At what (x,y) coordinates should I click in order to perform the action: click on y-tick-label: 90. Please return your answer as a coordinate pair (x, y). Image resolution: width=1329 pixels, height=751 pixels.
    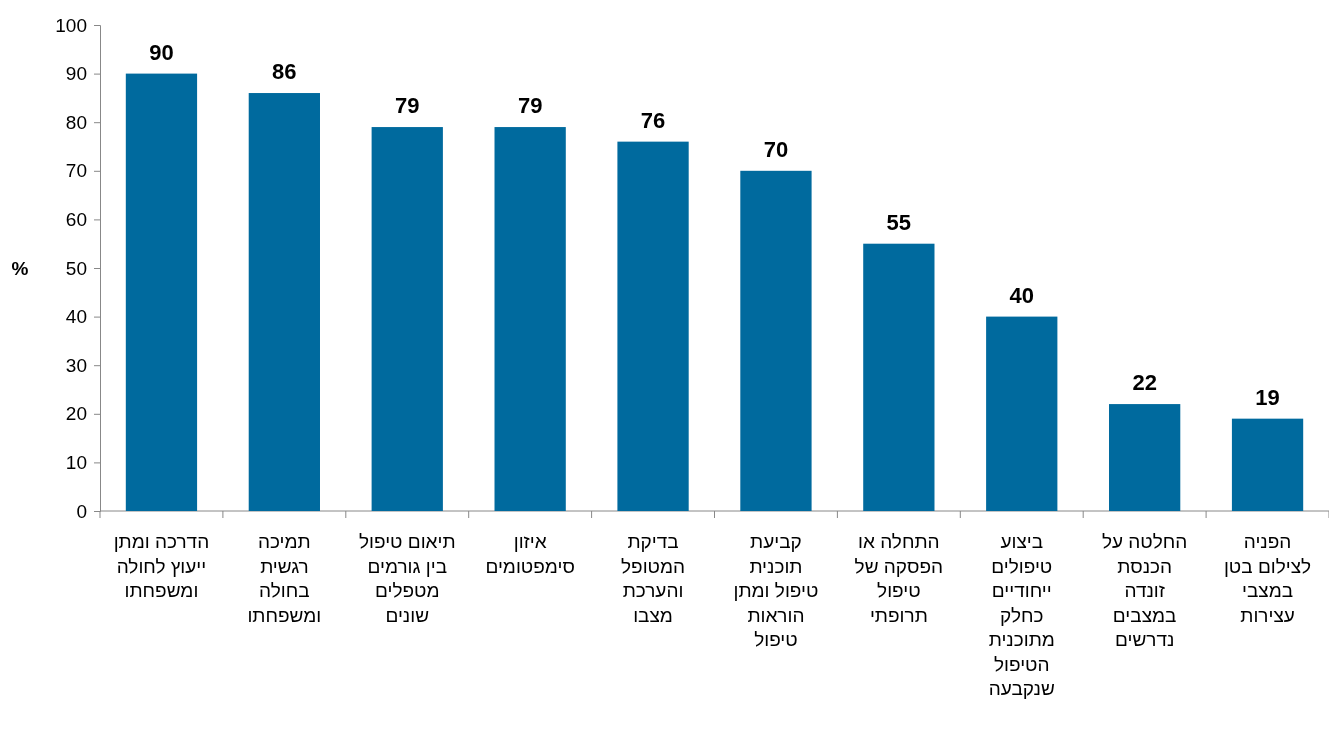
    Looking at the image, I should click on (76, 74).